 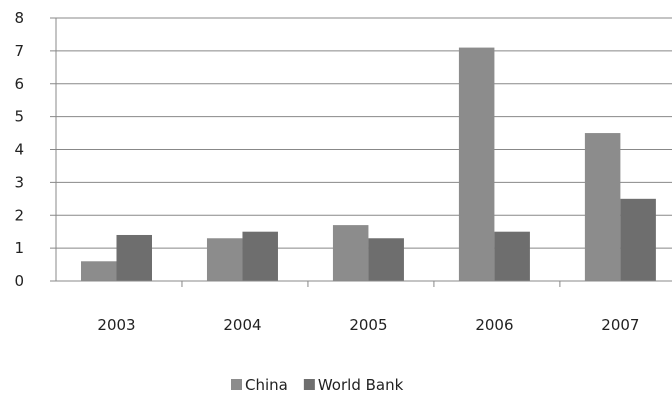 What do you see at coordinates (494, 325) in the screenshot?
I see `x-tick-label-2006: 2006` at bounding box center [494, 325].